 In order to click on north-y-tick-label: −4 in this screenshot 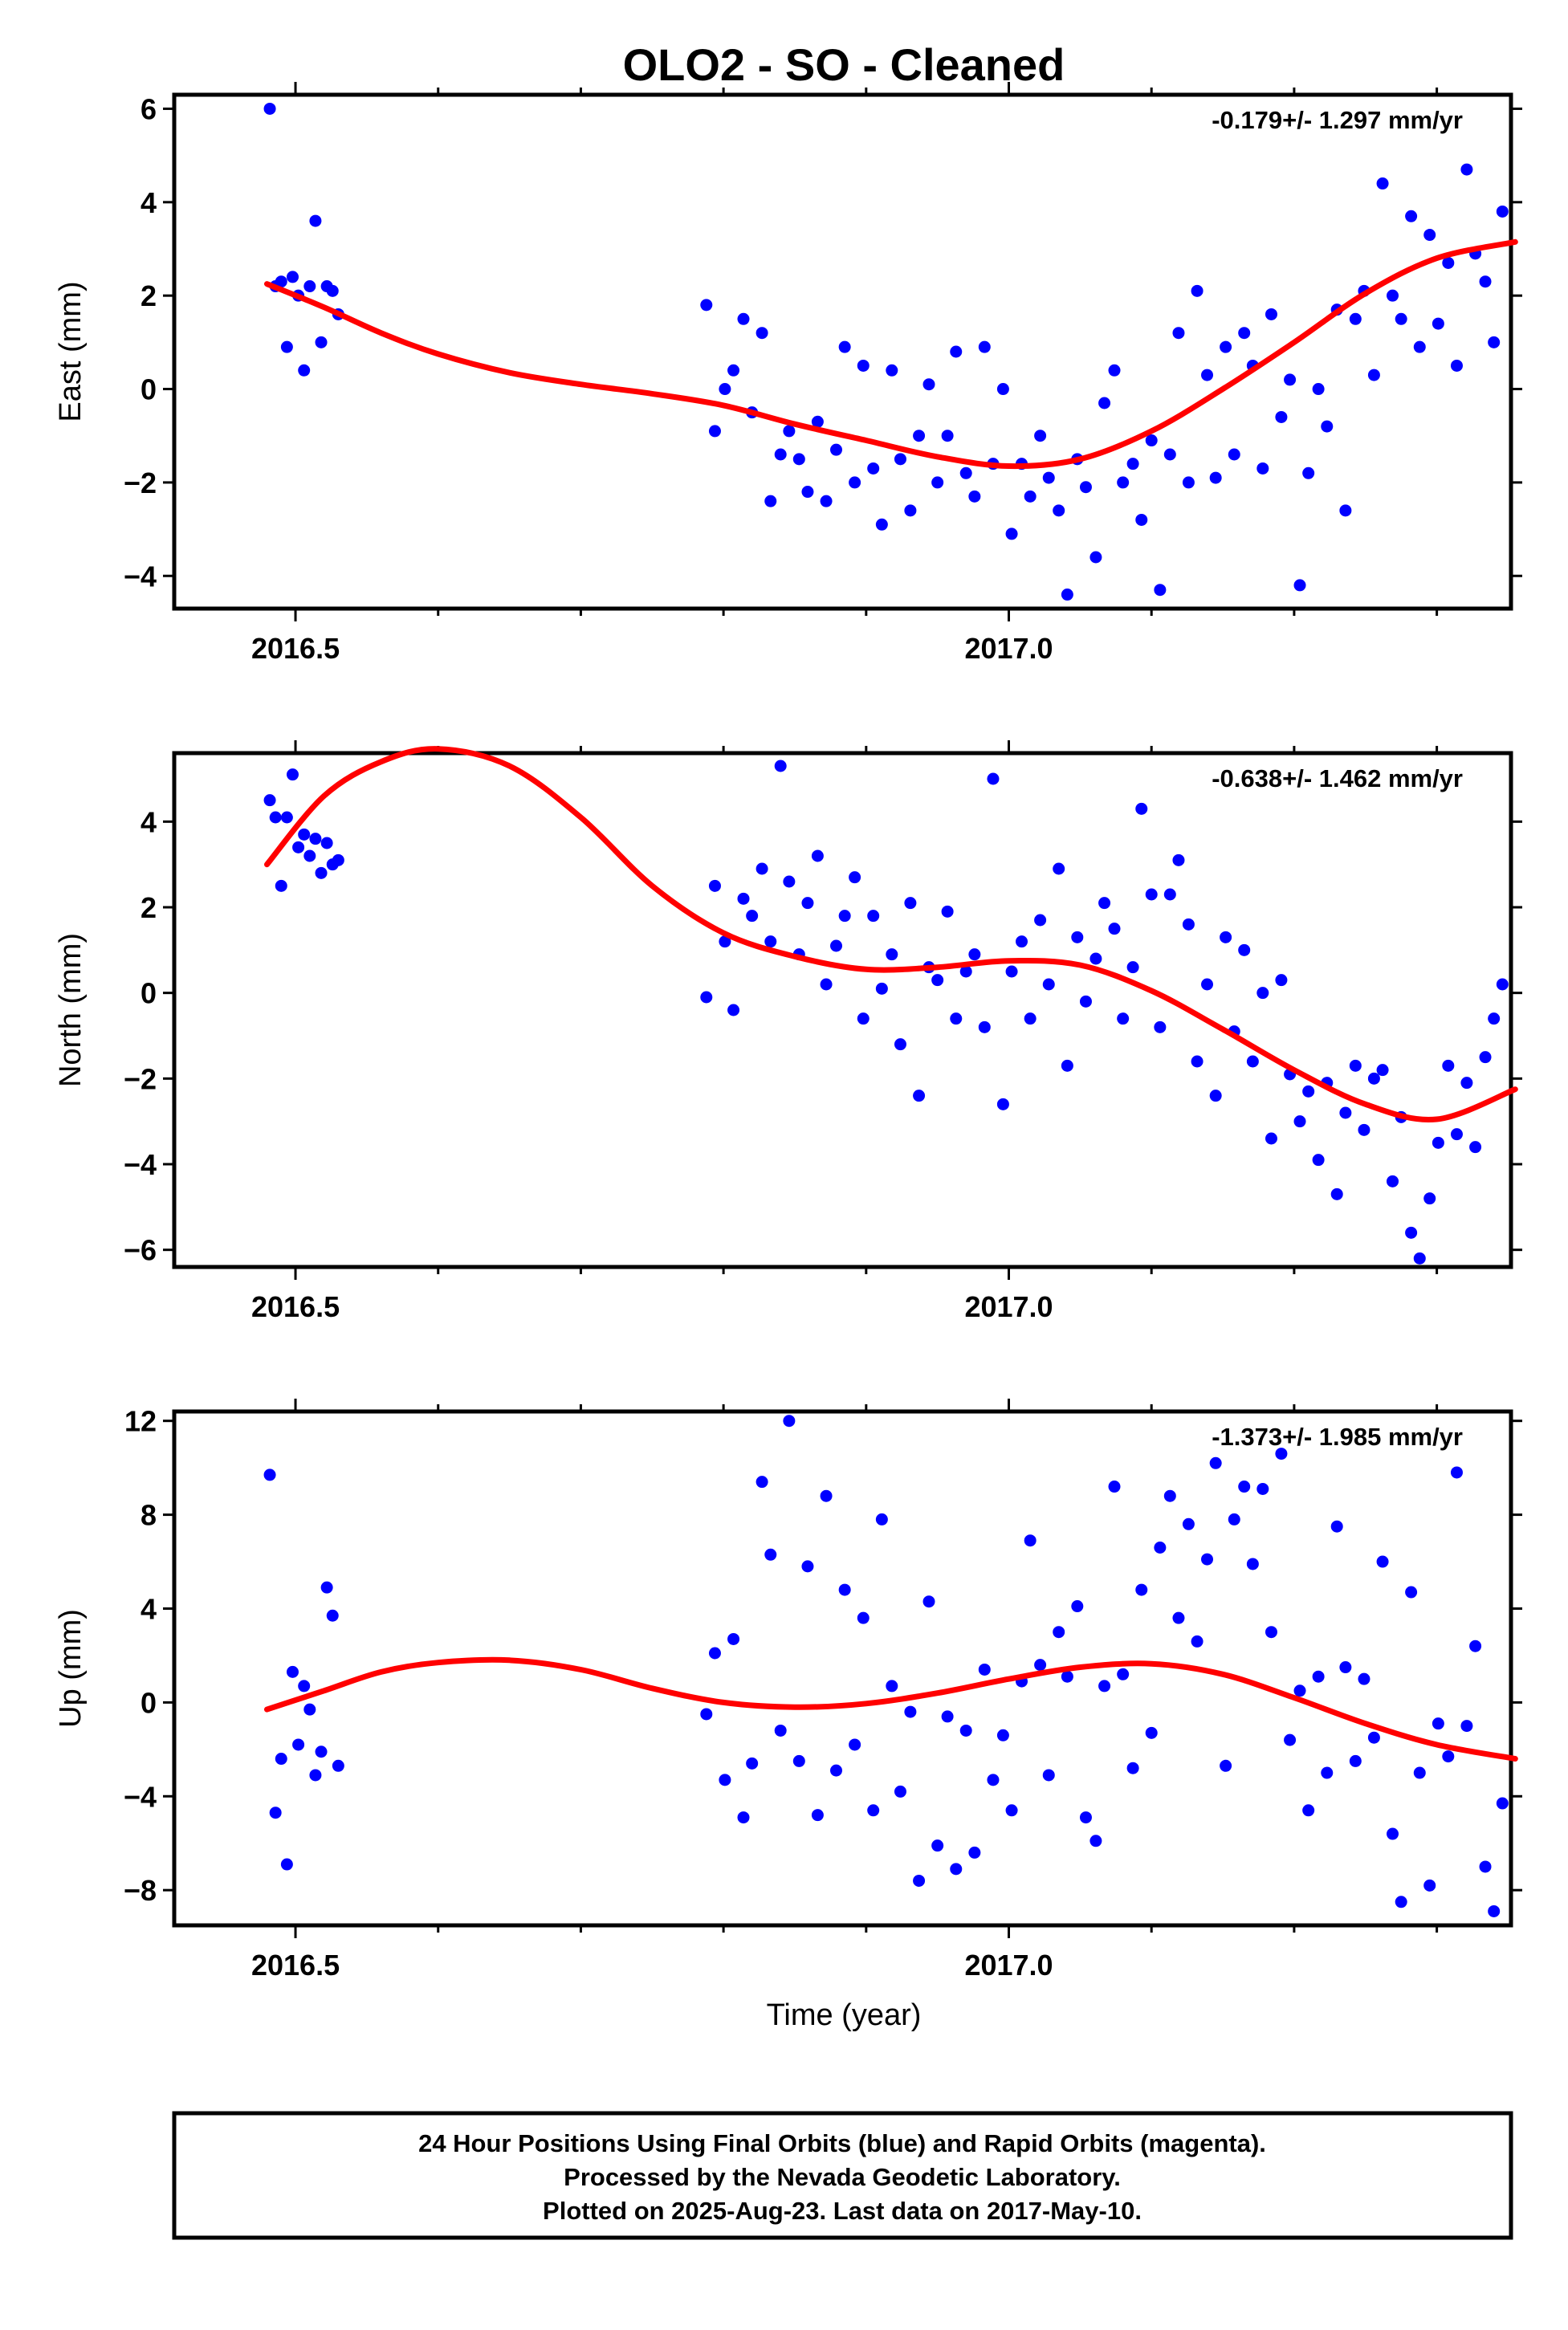, I will do `click(140, 1164)`.